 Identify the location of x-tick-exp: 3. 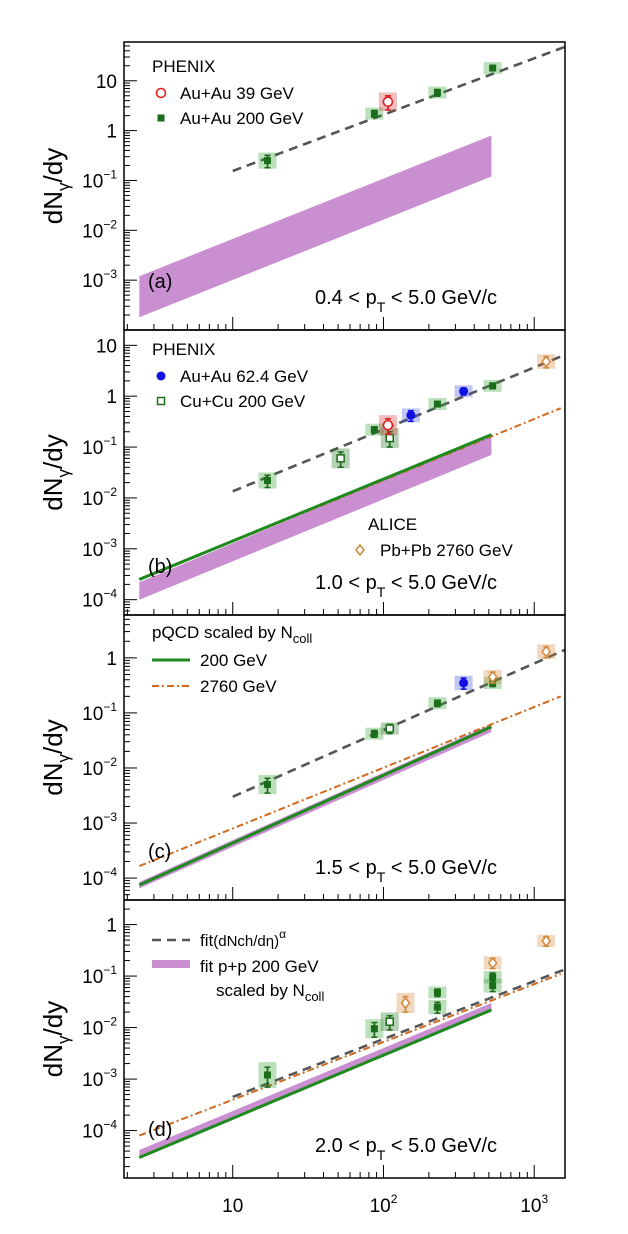
(544, 1199).